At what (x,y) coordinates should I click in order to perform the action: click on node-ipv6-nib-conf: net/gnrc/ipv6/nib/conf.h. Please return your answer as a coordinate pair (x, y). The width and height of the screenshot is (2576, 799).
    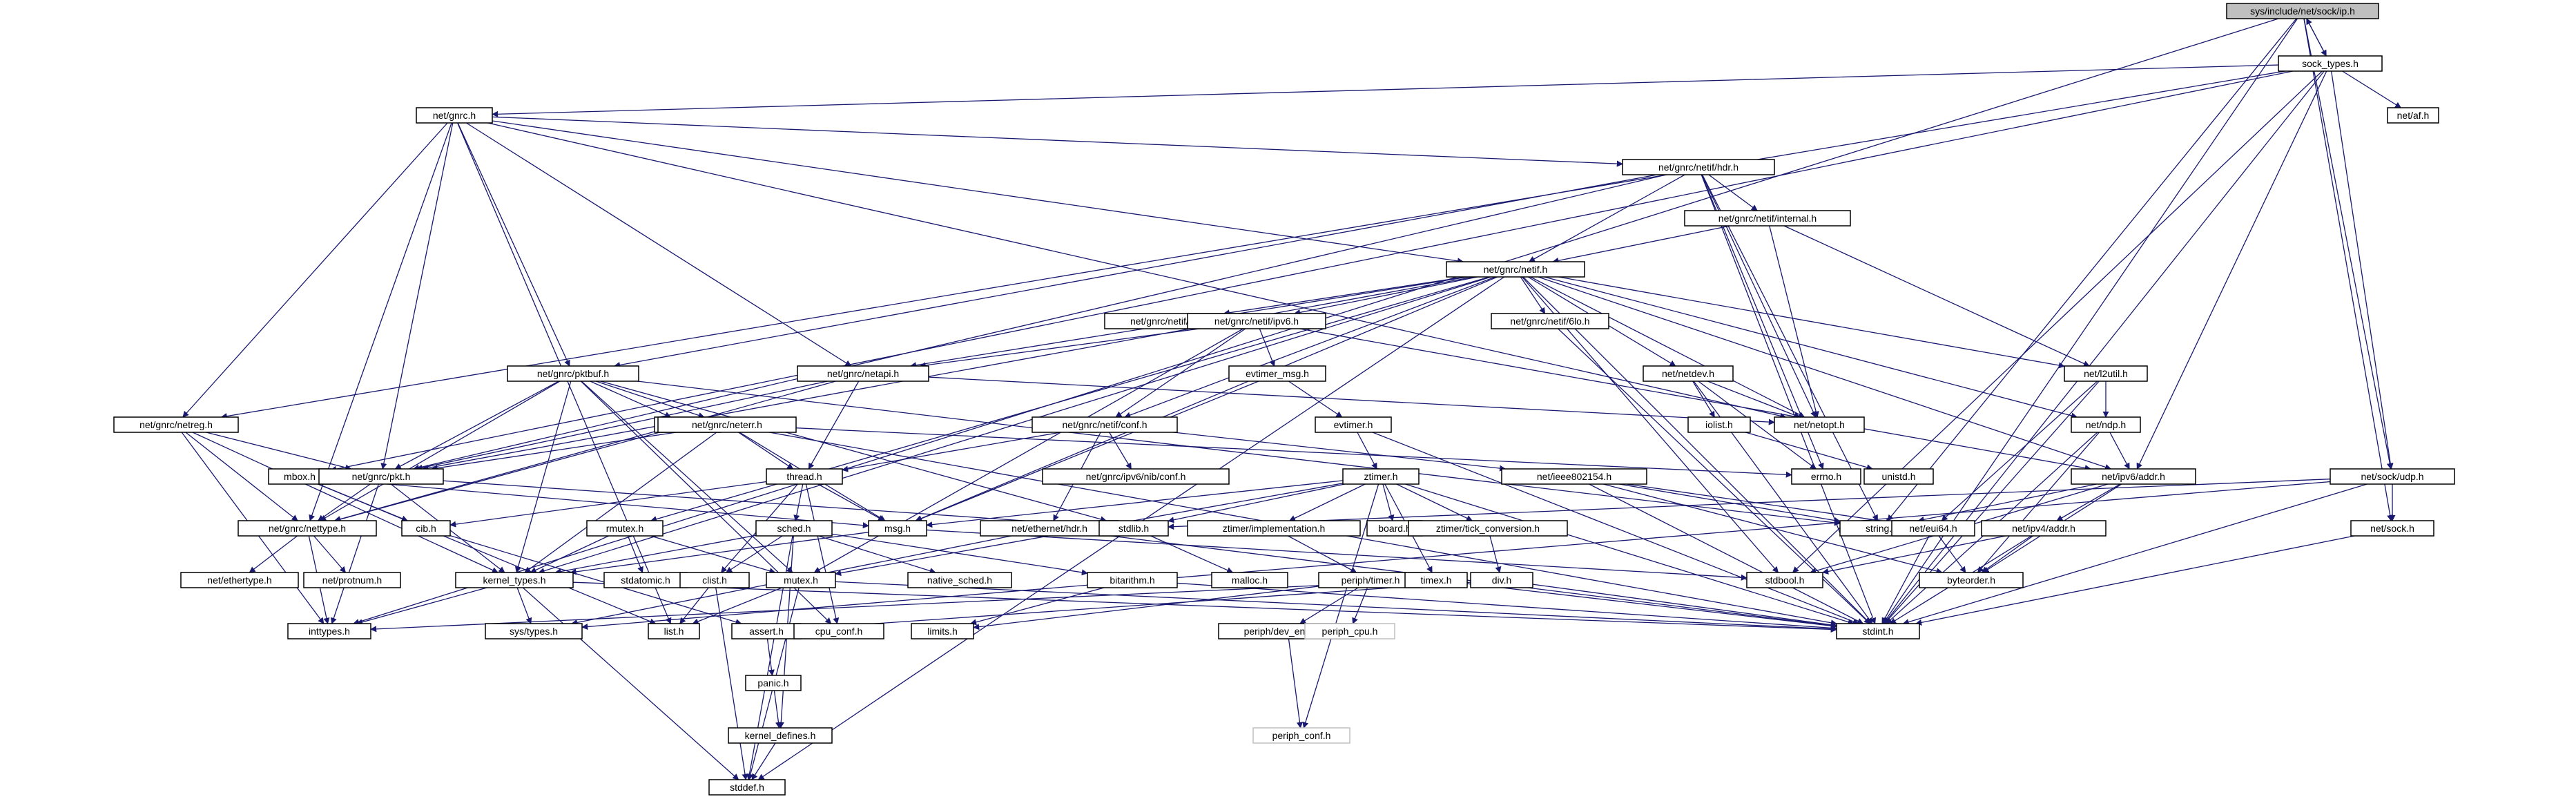
    Looking at the image, I should click on (1136, 476).